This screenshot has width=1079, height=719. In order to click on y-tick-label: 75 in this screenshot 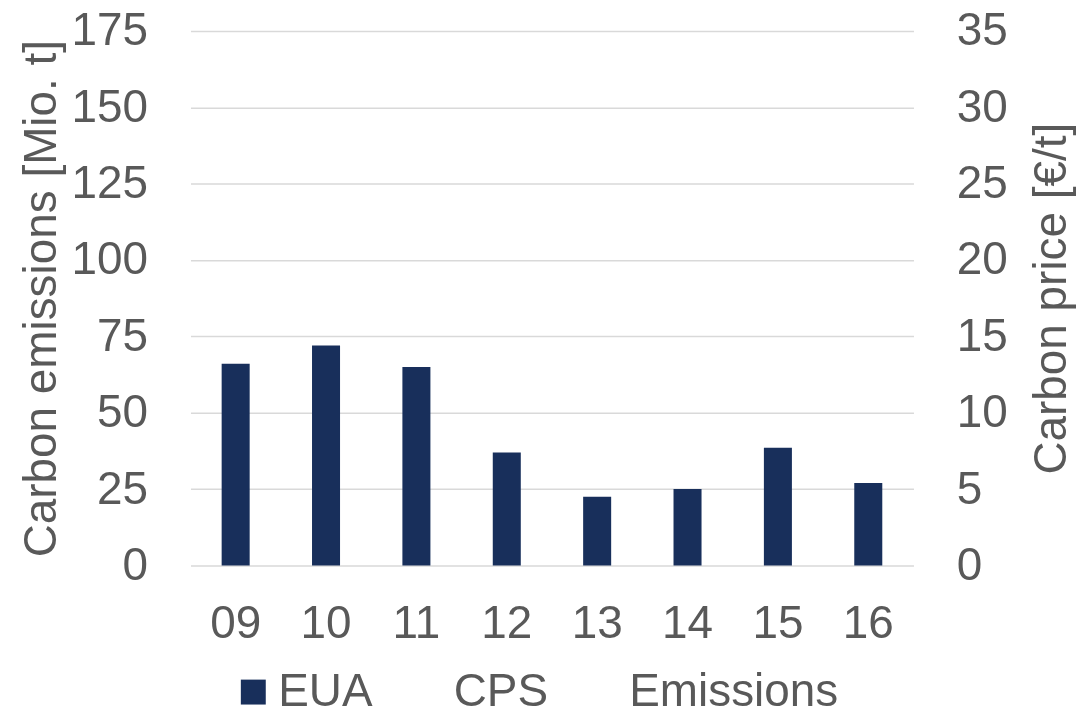, I will do `click(123, 334)`.